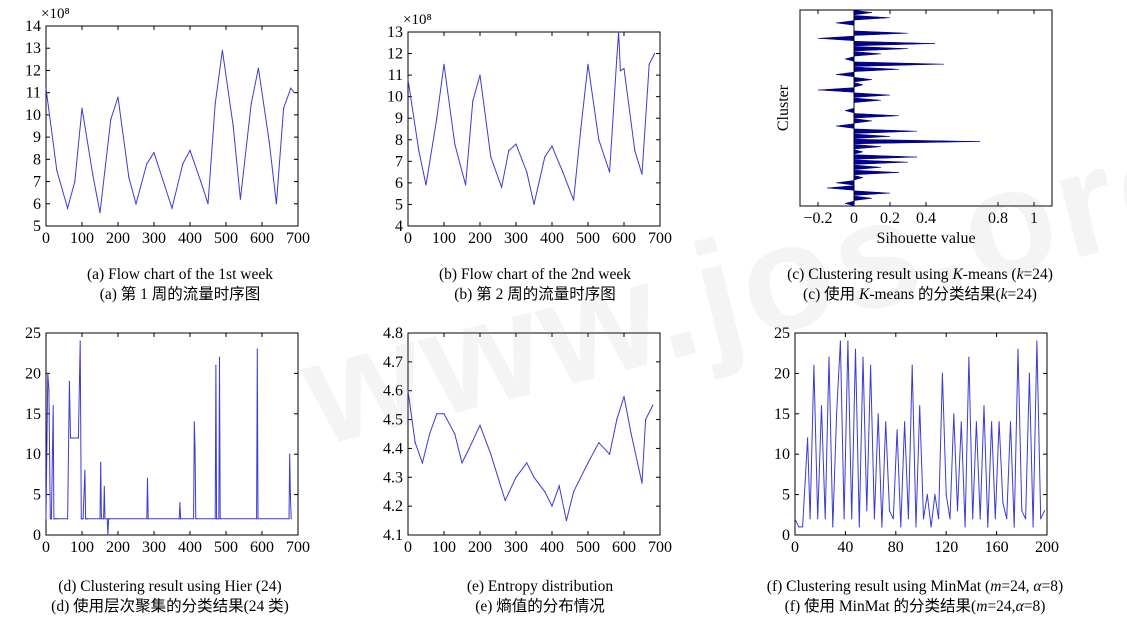 The height and width of the screenshot is (617, 1127). What do you see at coordinates (393, 333) in the screenshot?
I see `y-tick-label: 4.8` at bounding box center [393, 333].